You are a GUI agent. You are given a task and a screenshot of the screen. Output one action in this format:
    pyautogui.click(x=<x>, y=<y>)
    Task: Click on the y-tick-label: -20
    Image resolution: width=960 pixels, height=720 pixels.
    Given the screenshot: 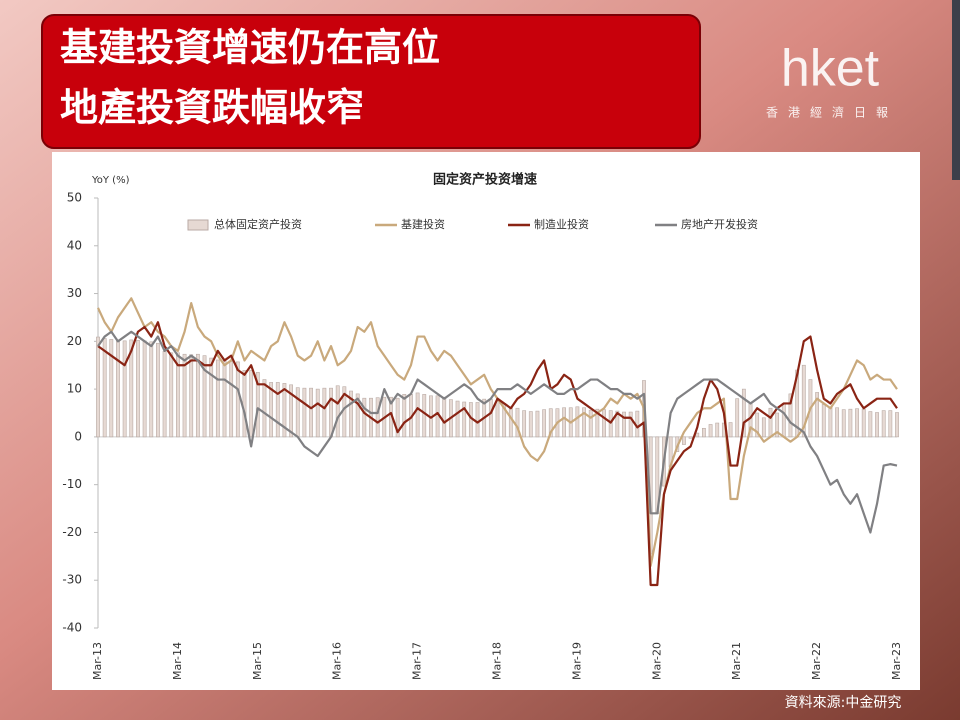 What is the action you would take?
    pyautogui.click(x=72, y=532)
    